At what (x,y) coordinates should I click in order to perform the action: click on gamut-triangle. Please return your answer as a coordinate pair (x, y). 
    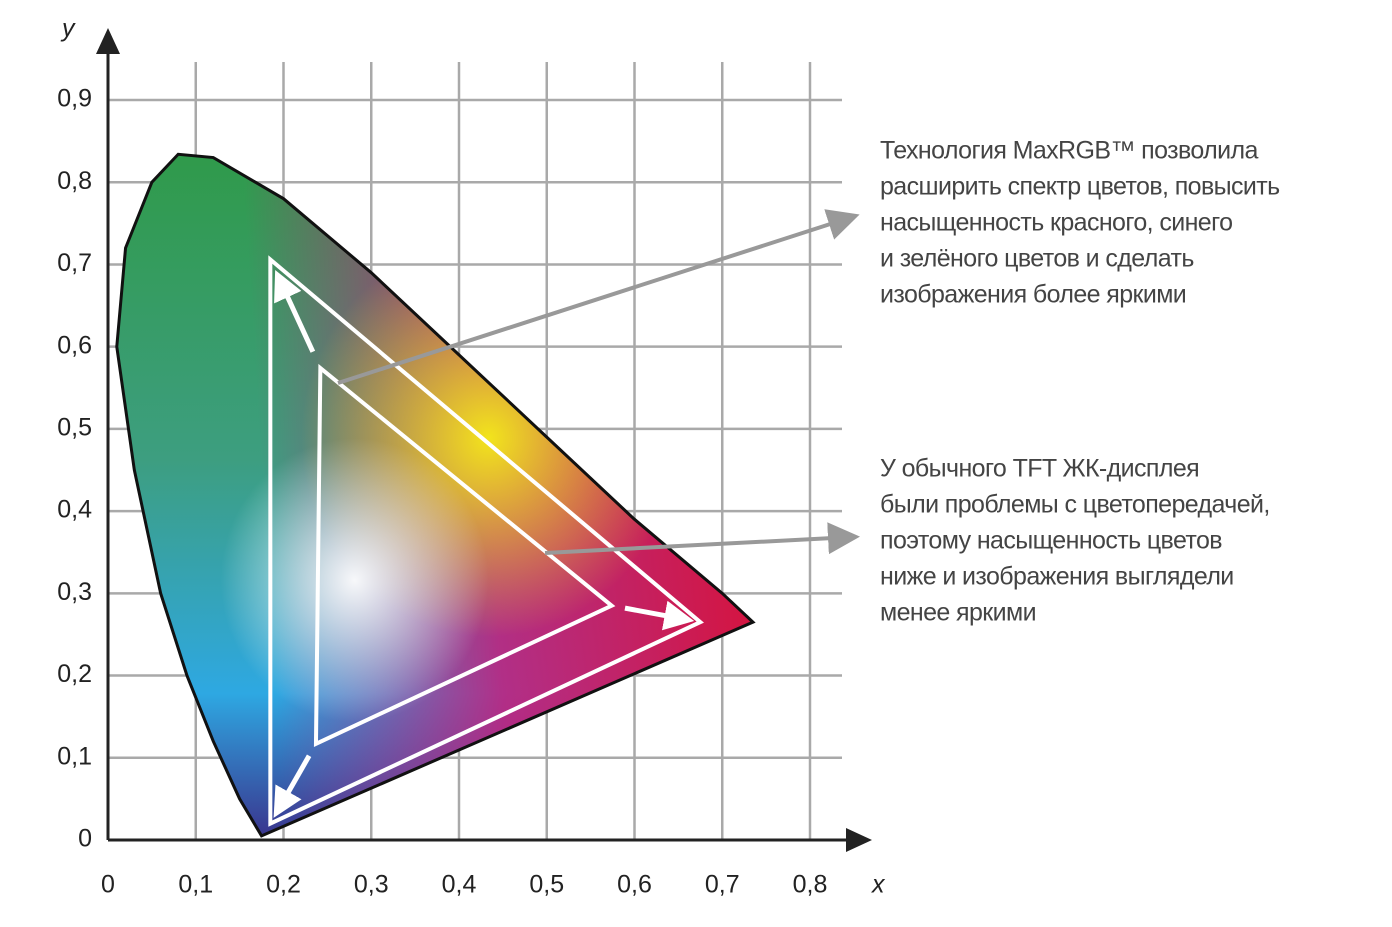
    Looking at the image, I should click on (464, 555).